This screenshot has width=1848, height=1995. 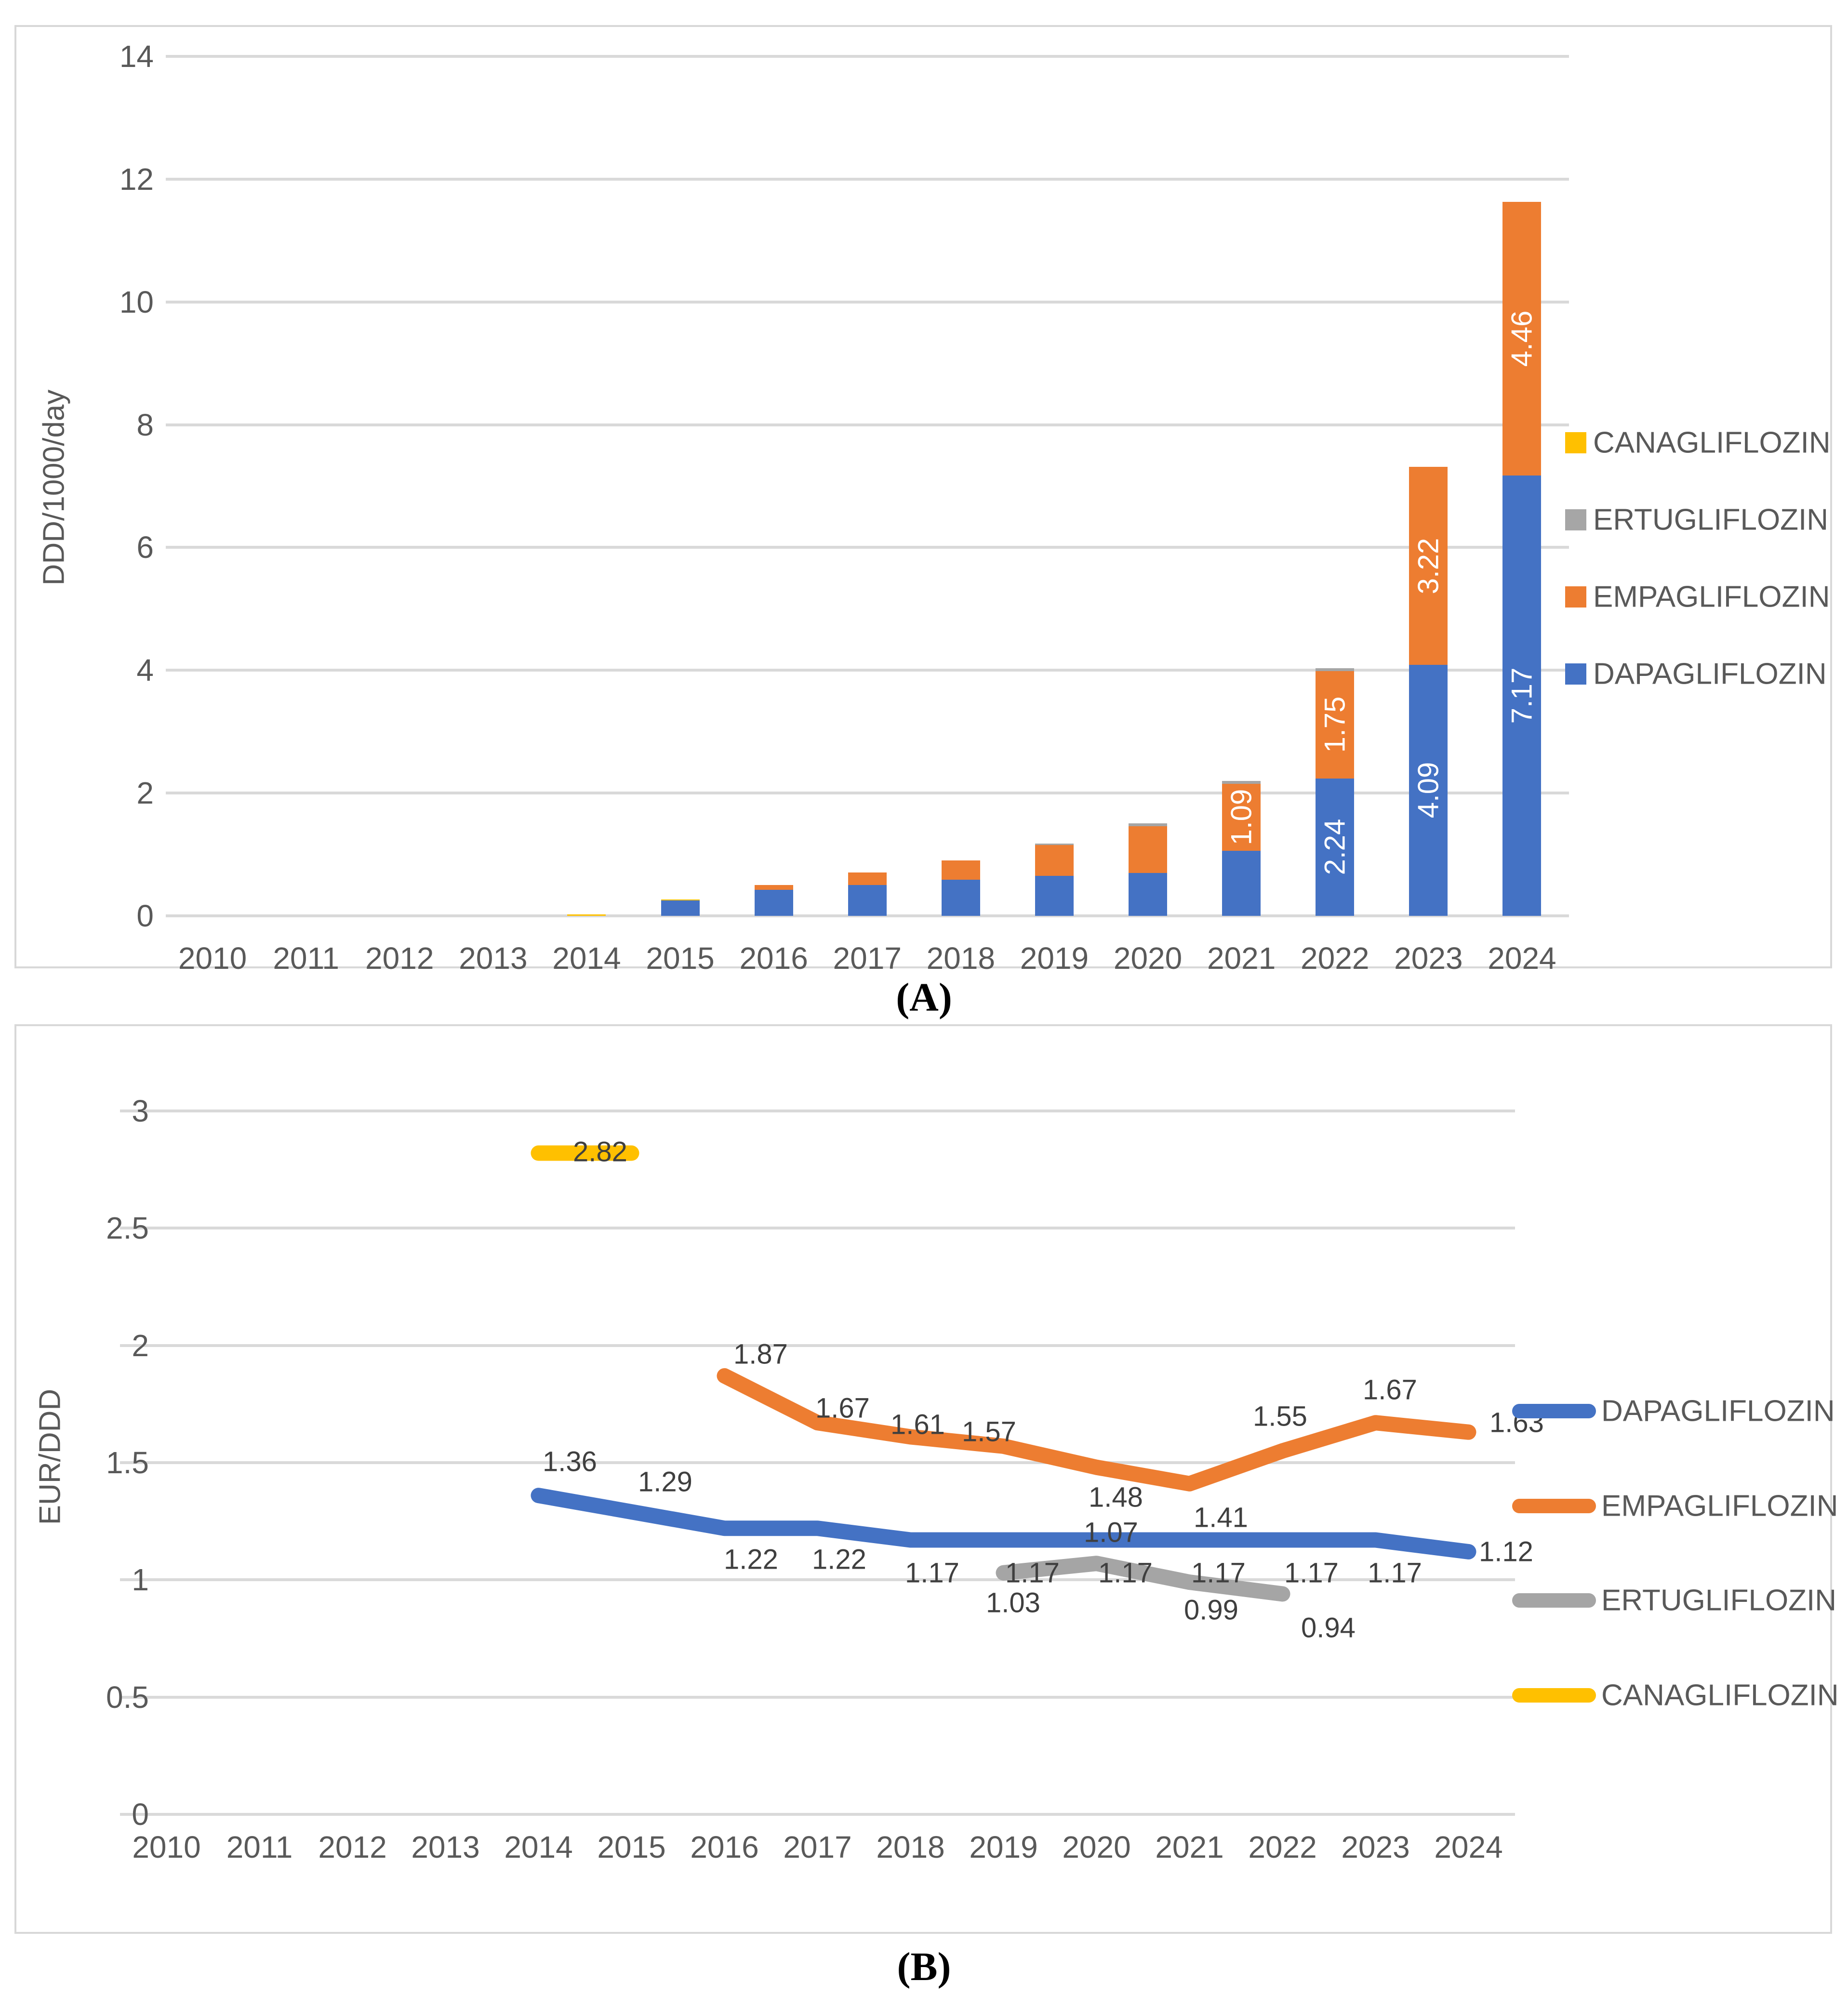 I want to click on y-tick-label: 0.5, so click(x=127, y=1697).